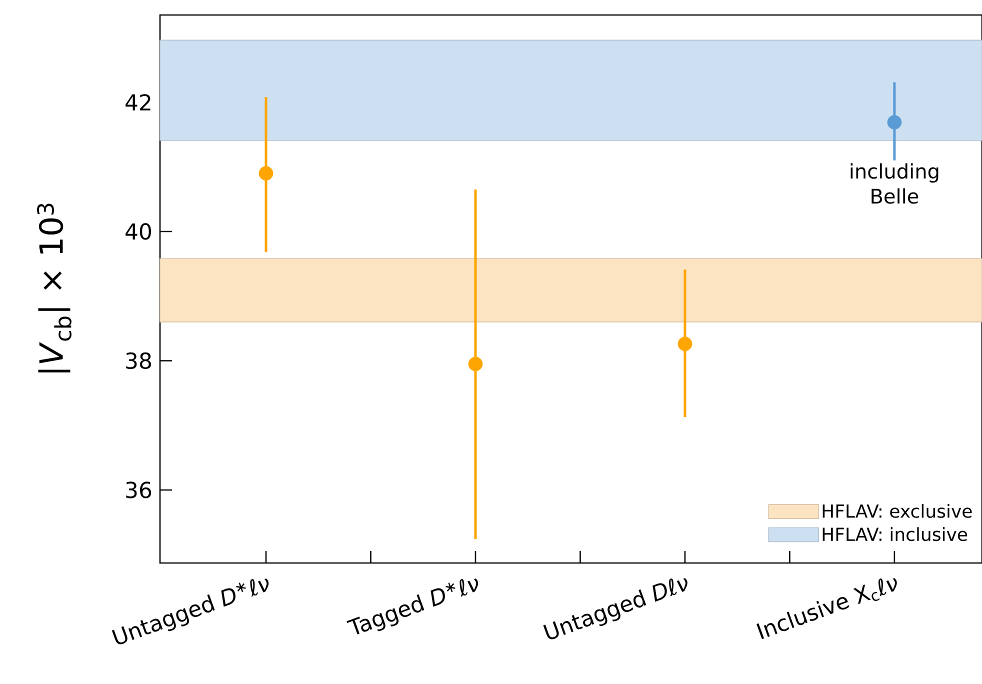 This screenshot has width=982, height=684. What do you see at coordinates (138, 102) in the screenshot?
I see `y-tick-label: 42` at bounding box center [138, 102].